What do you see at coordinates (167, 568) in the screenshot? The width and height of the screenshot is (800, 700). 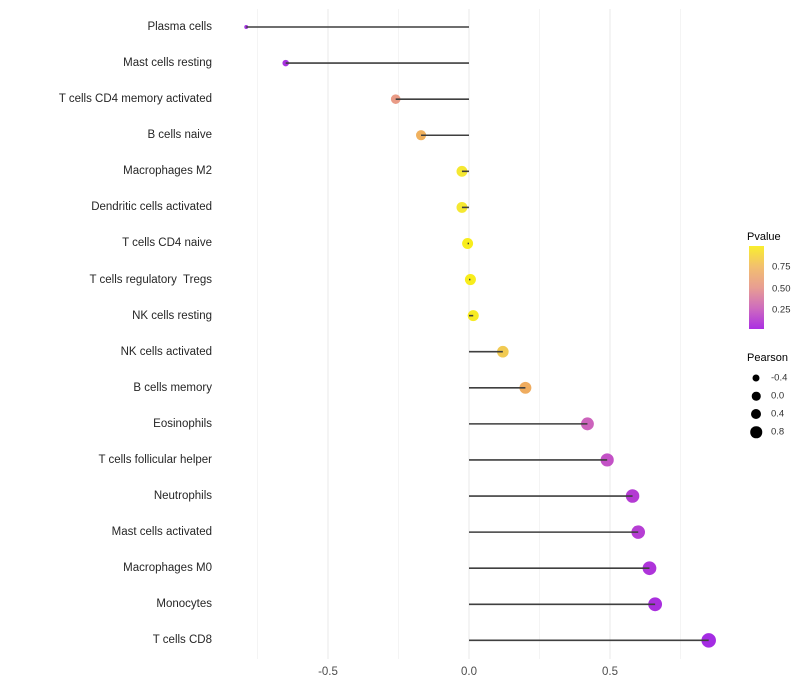 I see `y-axis-label: Macrophages M0` at bounding box center [167, 568].